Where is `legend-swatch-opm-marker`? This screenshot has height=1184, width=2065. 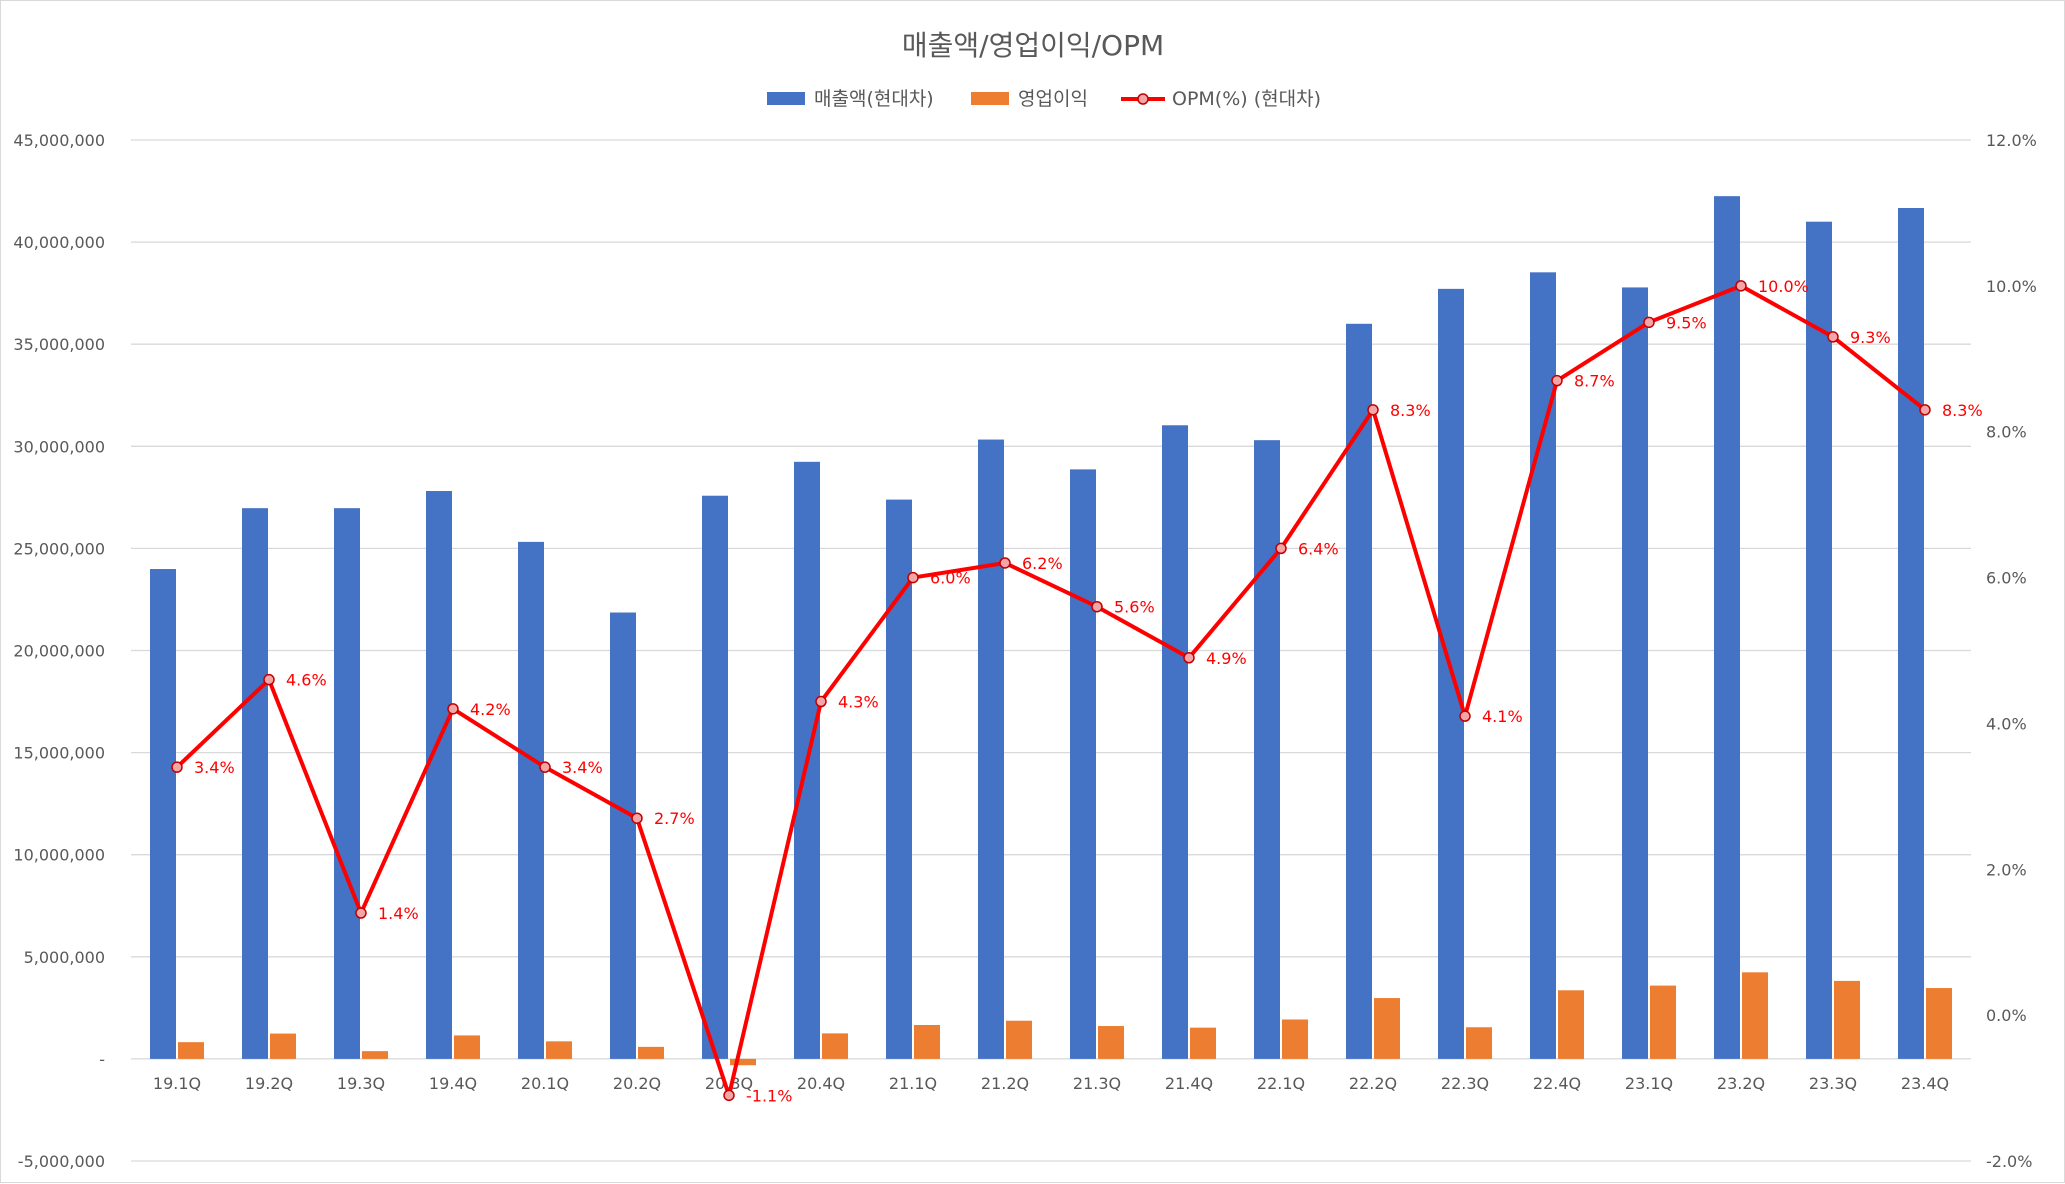 legend-swatch-opm-marker is located at coordinates (1143, 99).